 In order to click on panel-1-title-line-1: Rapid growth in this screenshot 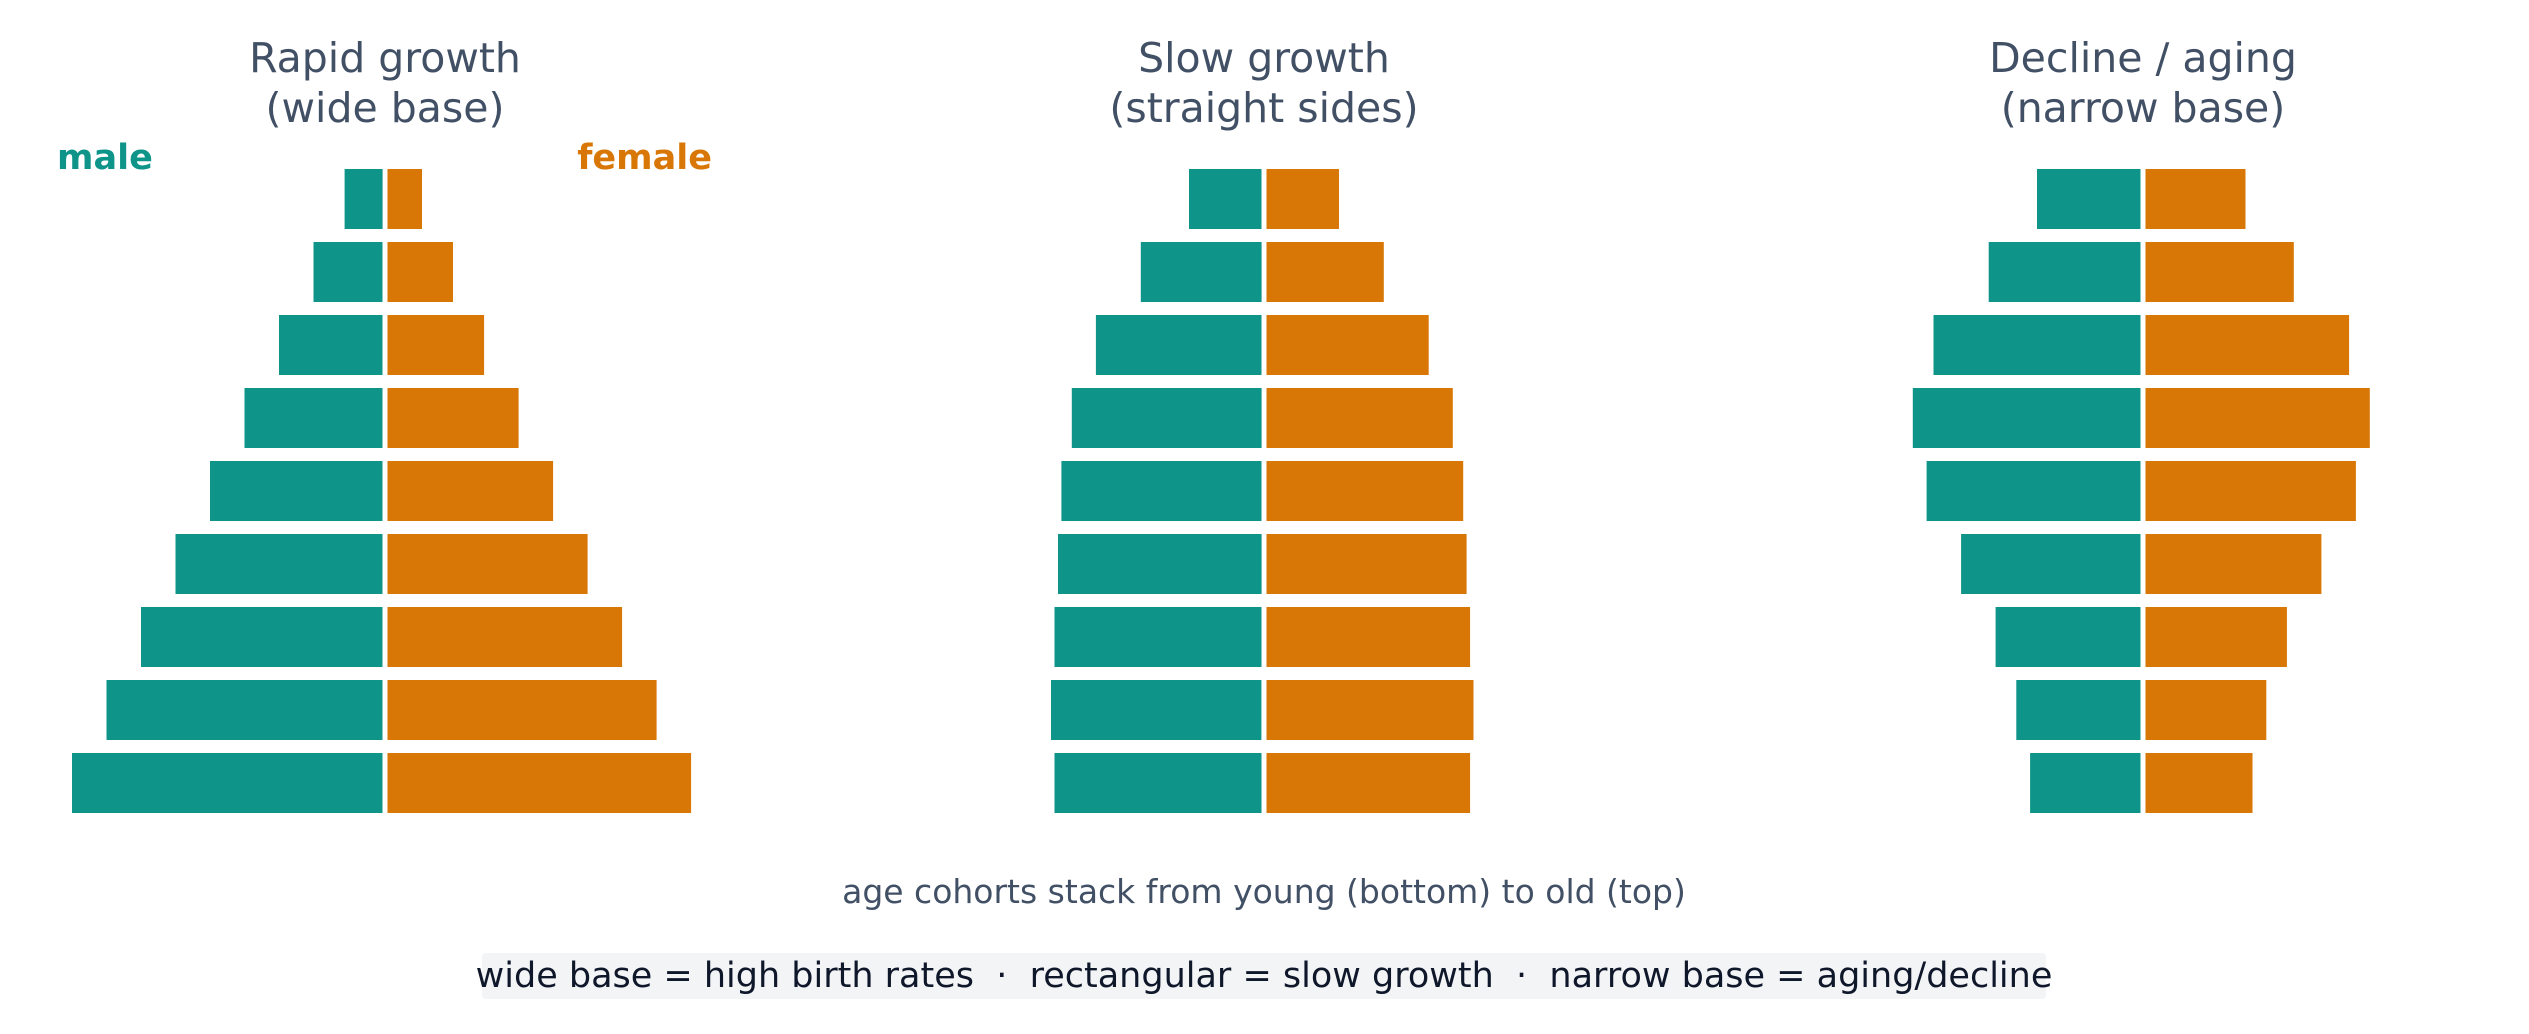, I will do `click(385, 58)`.